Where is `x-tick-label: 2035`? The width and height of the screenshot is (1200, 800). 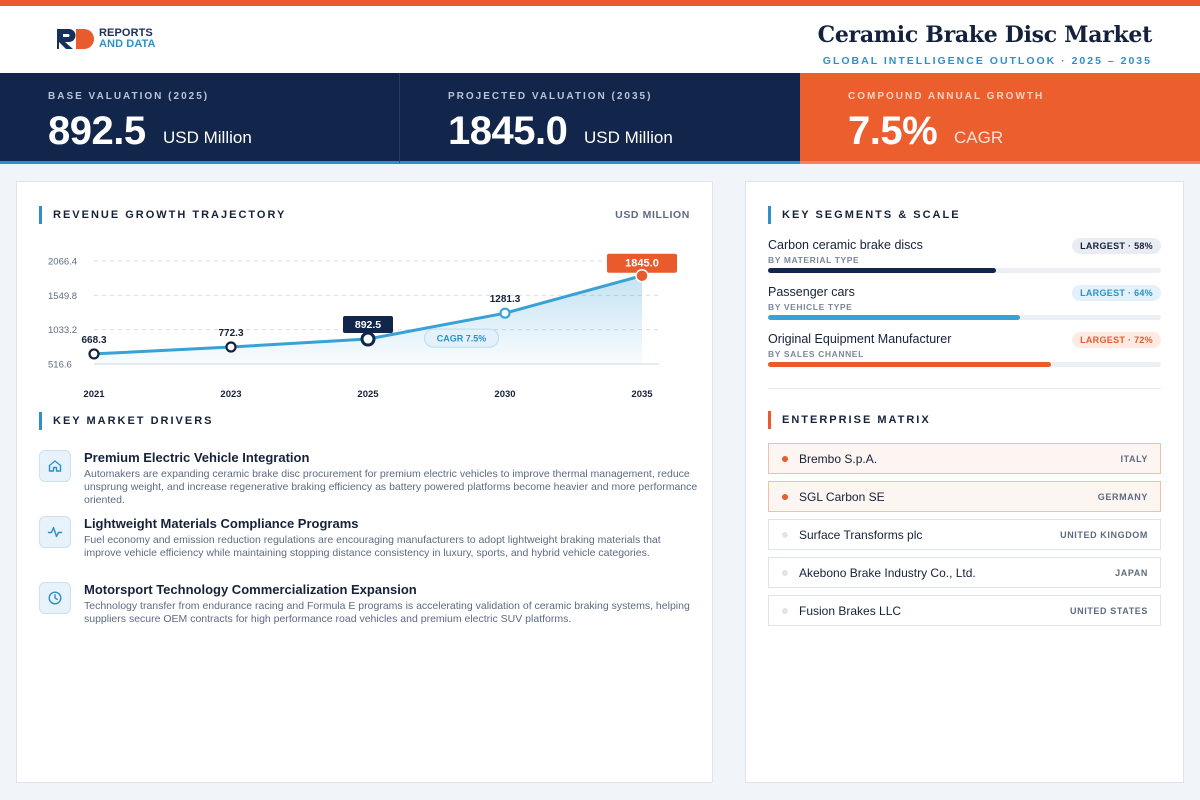 x-tick-label: 2035 is located at coordinates (642, 394).